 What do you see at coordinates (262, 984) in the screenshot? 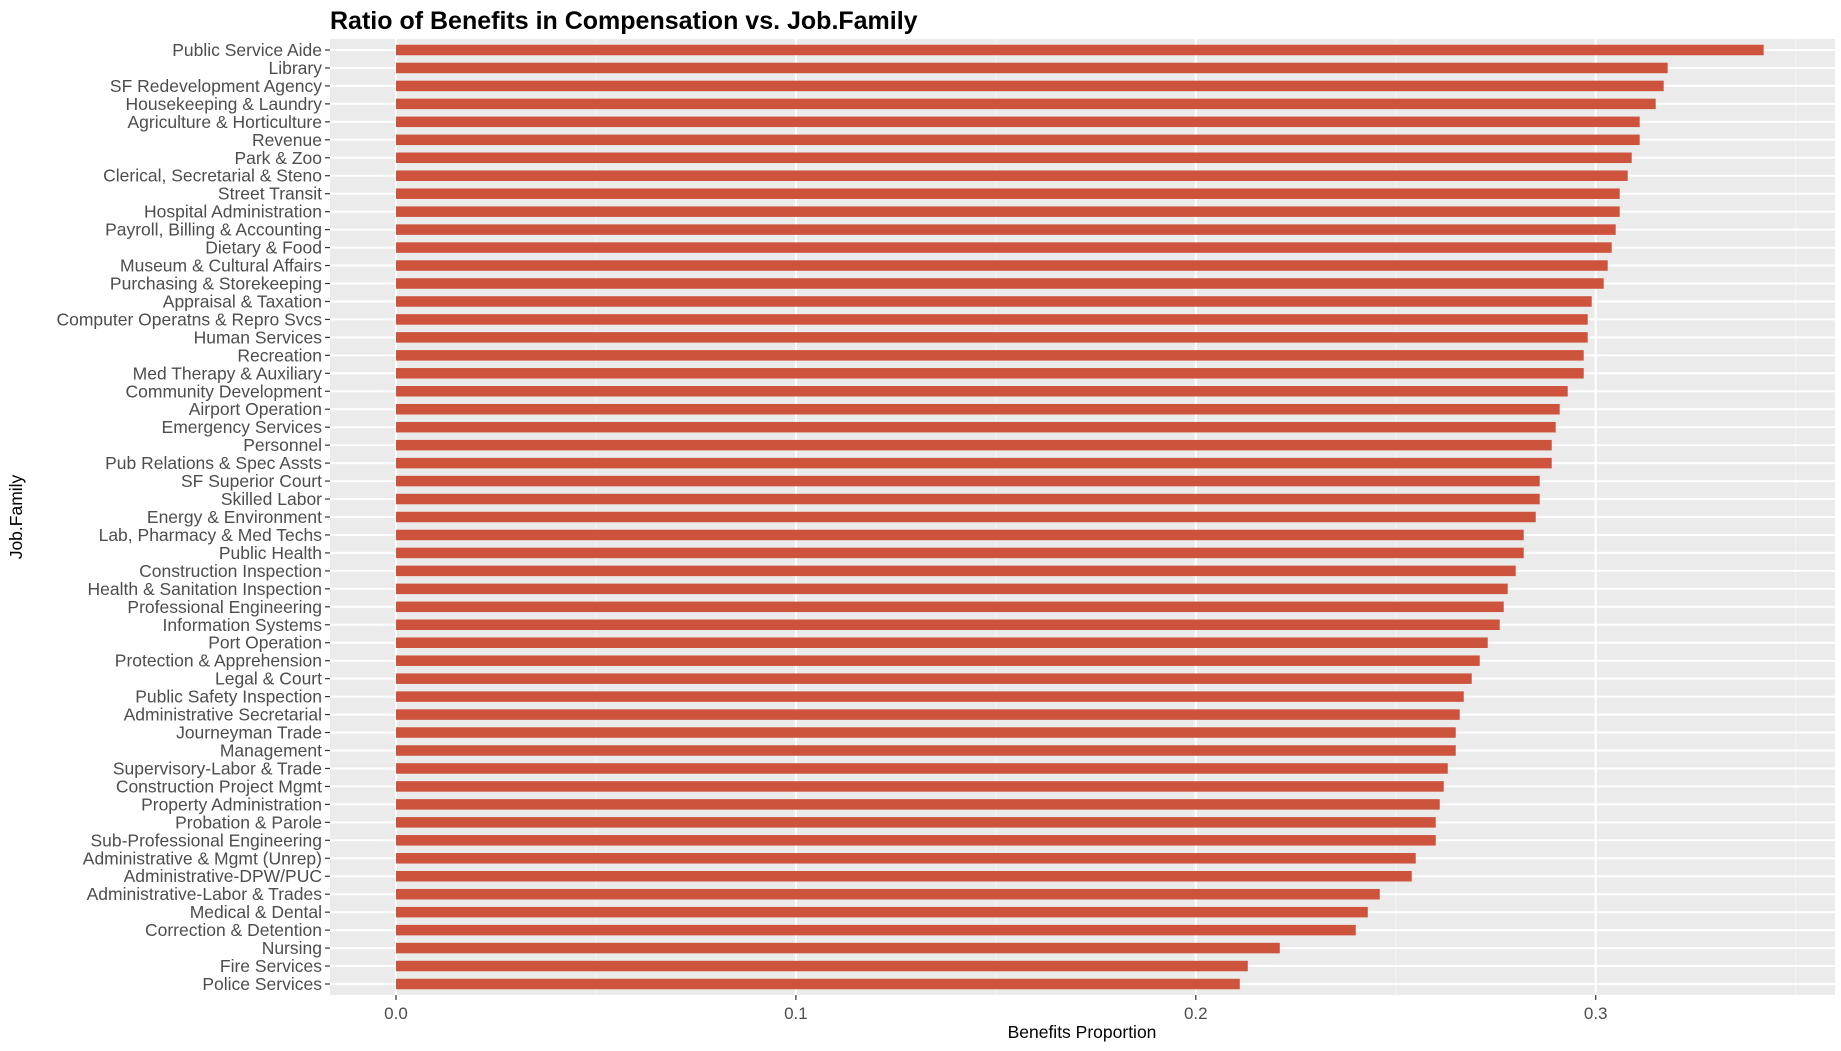
I see `y-tick-label: Police Services` at bounding box center [262, 984].